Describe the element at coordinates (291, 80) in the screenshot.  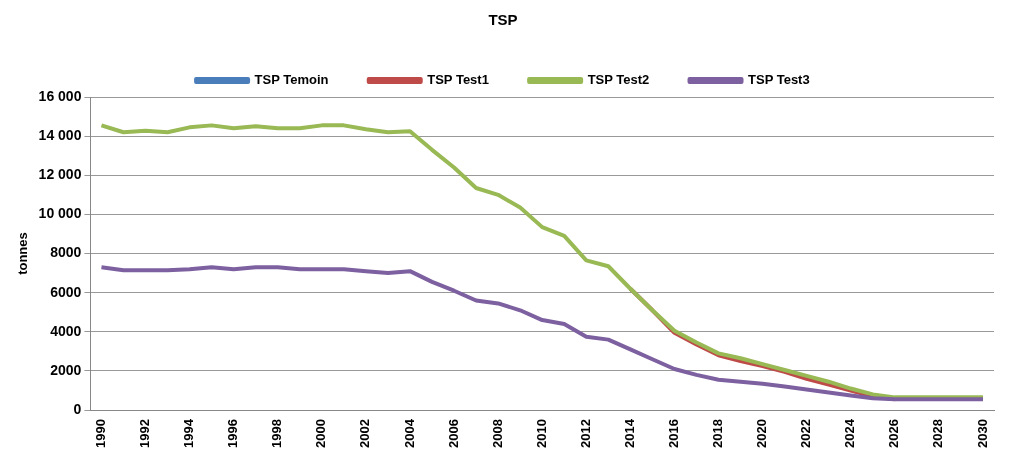
I see `legend-label: TSP Temoin` at that location.